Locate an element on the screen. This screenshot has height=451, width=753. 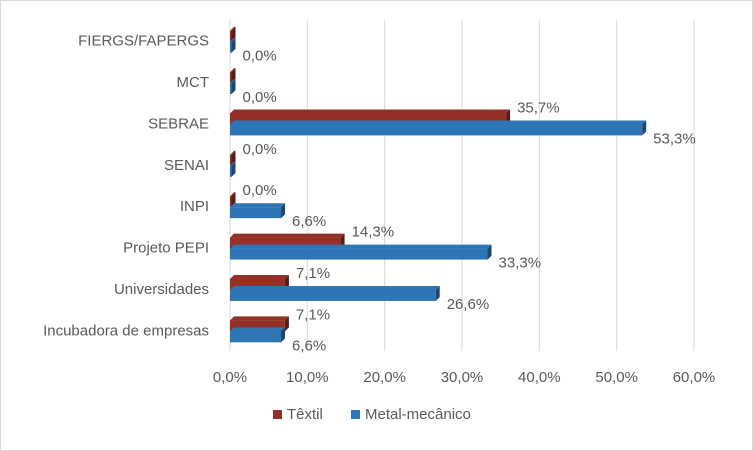
category-label: Universidades is located at coordinates (161, 289).